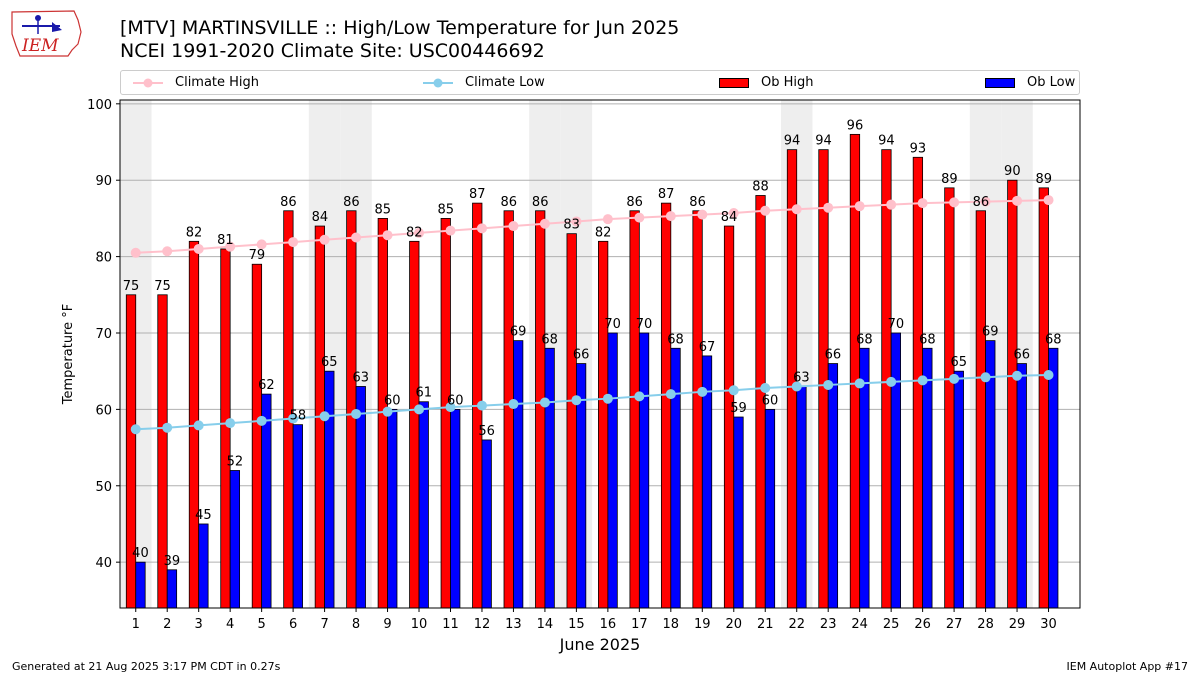  I want to click on ob-low-label-day-20: 59, so click(738, 408).